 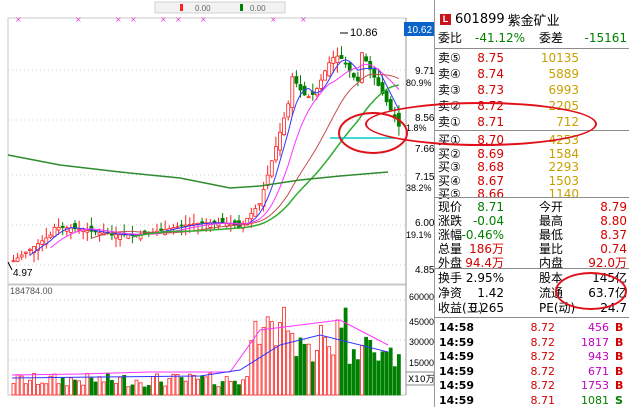 What do you see at coordinates (457, 327) in the screenshot?
I see `tick-time: 14:58` at bounding box center [457, 327].